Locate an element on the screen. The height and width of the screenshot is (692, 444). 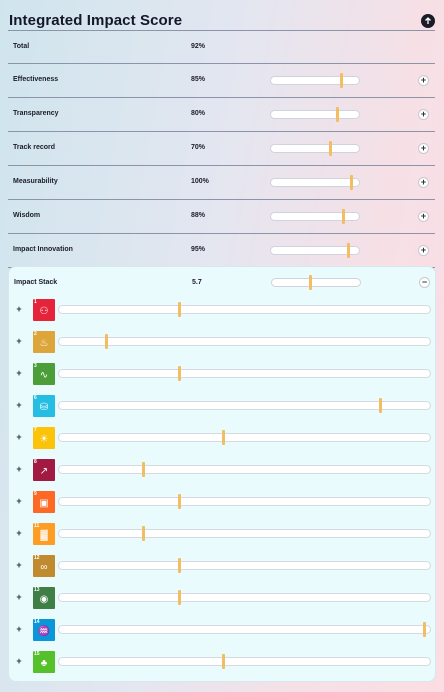
sdg-number: 15 is located at coordinates (37, 654).